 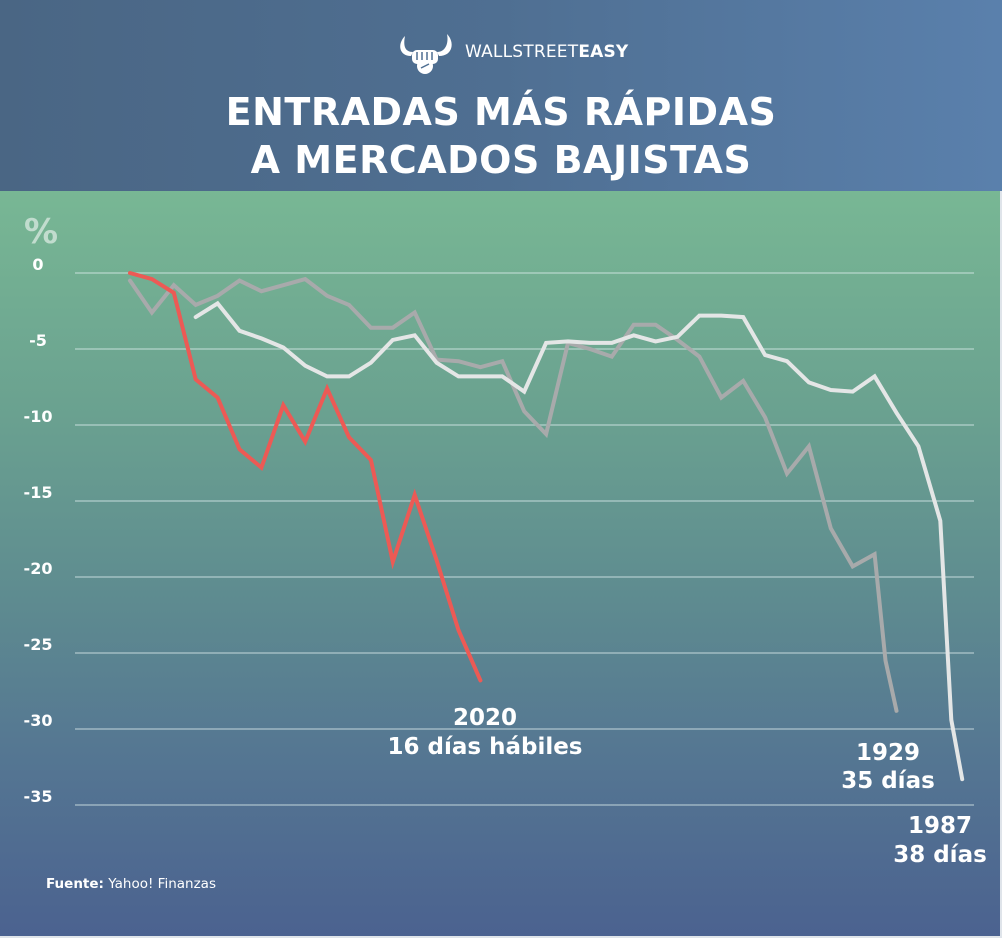 I want to click on y-tick-label: -5, so click(x=38, y=340).